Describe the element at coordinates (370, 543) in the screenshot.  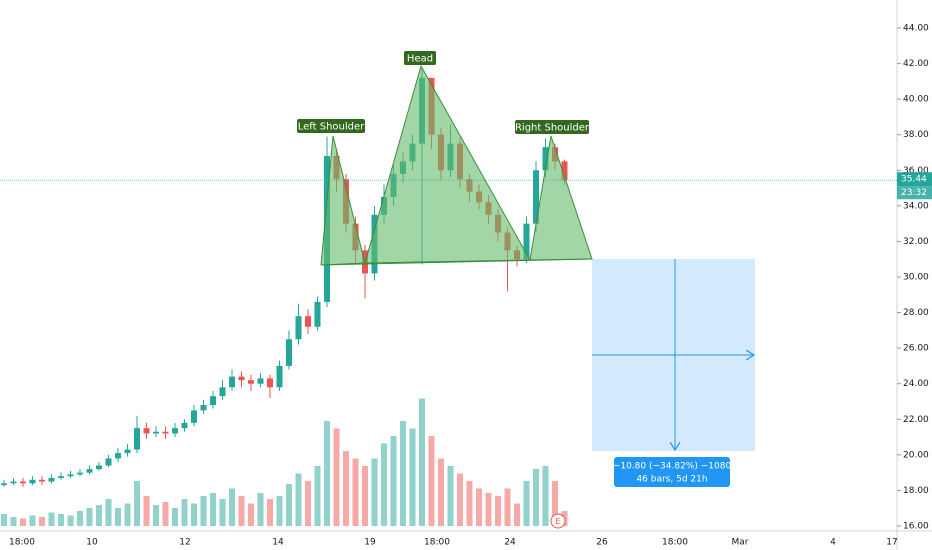
I see `x-tick-label: 19` at that location.